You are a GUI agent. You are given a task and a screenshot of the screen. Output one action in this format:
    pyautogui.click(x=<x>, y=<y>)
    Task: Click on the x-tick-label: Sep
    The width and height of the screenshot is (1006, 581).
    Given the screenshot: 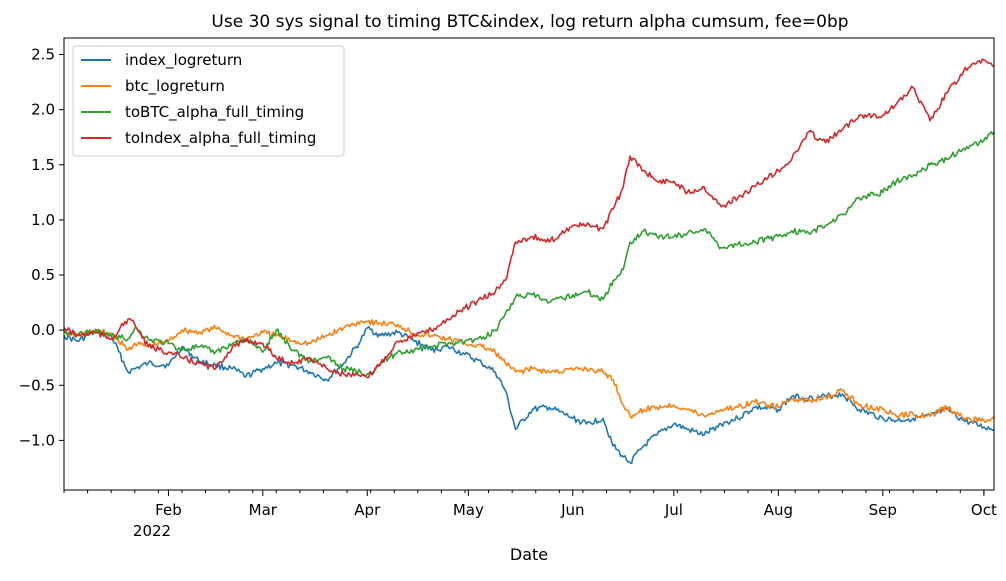 What is the action you would take?
    pyautogui.click(x=883, y=510)
    